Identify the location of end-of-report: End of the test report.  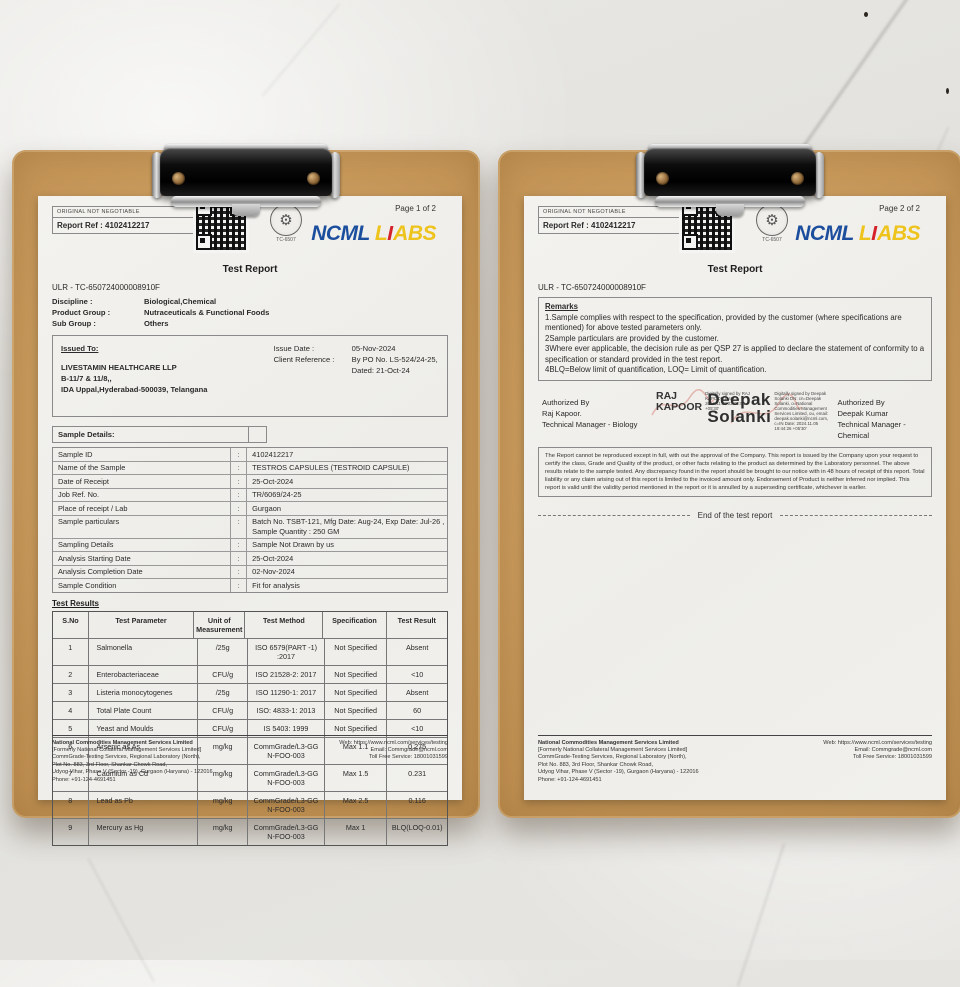
(735, 515).